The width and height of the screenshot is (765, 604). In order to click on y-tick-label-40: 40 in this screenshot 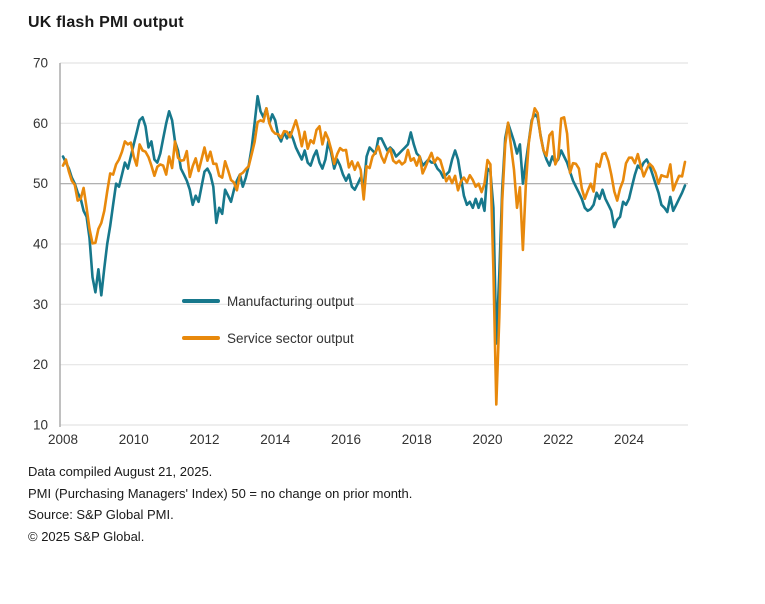, I will do `click(40, 244)`.